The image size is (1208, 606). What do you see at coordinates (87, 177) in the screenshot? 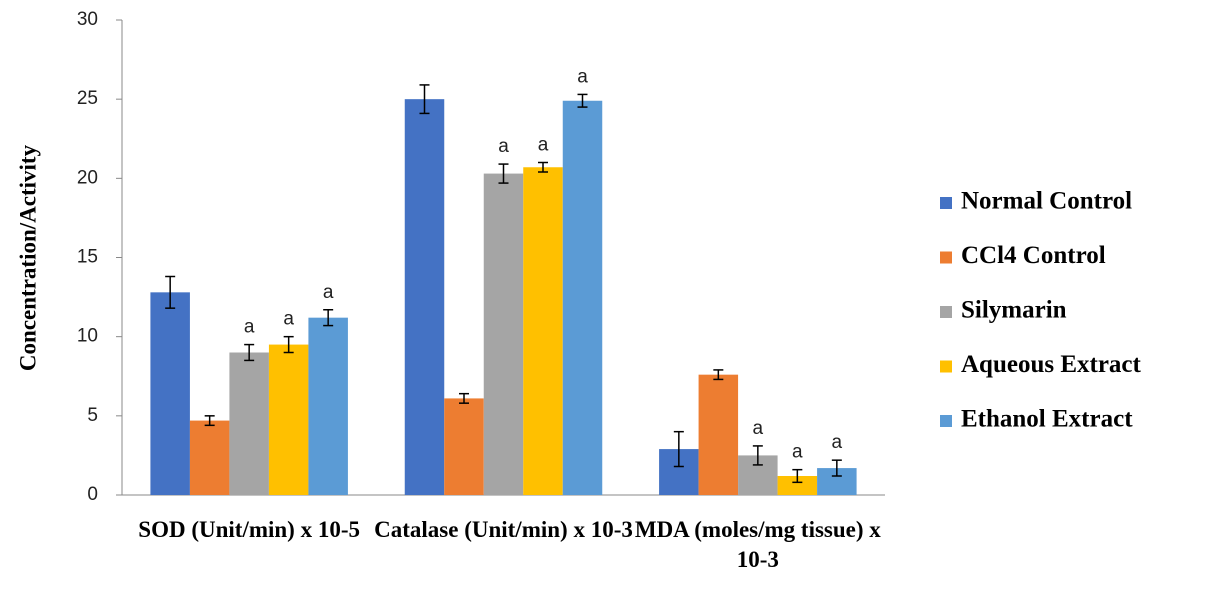
I see `y-tick-label: 20` at bounding box center [87, 177].